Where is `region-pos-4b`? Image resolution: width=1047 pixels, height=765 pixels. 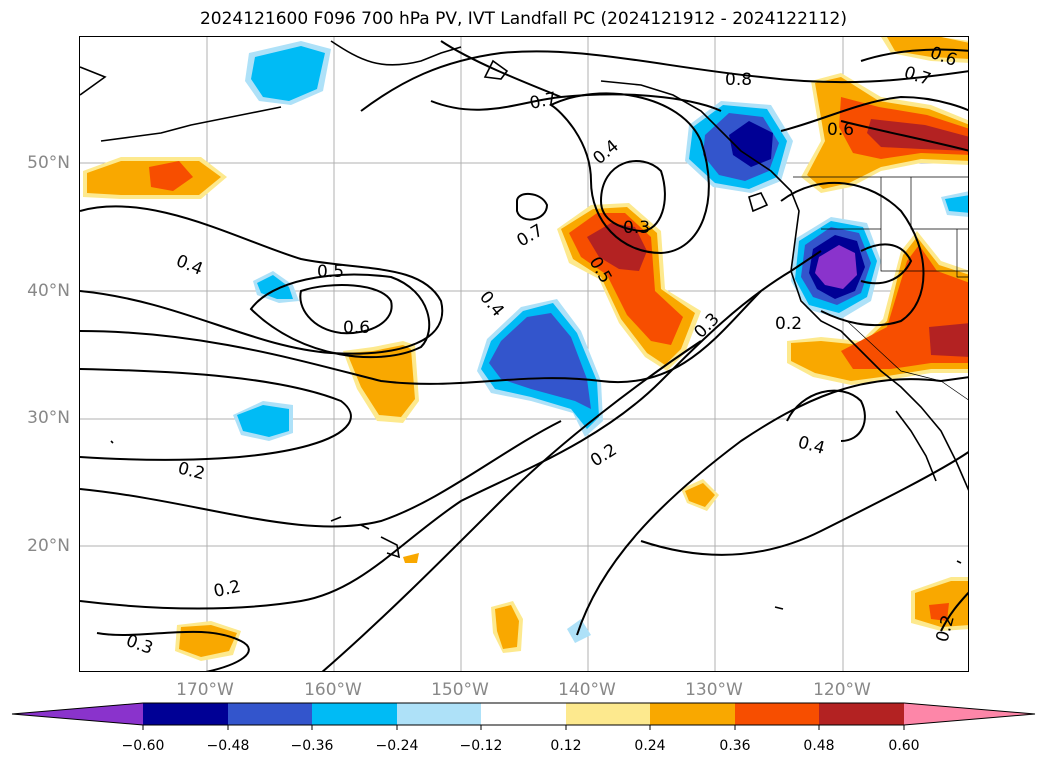
region-pos-4b is located at coordinates (927, 48).